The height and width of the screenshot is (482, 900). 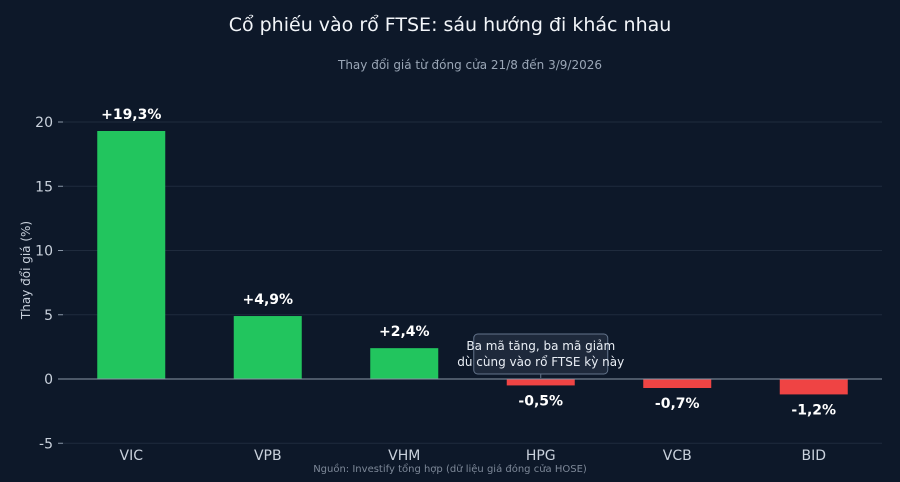 What do you see at coordinates (44, 252) in the screenshot?
I see `y-tick-label: 10` at bounding box center [44, 252].